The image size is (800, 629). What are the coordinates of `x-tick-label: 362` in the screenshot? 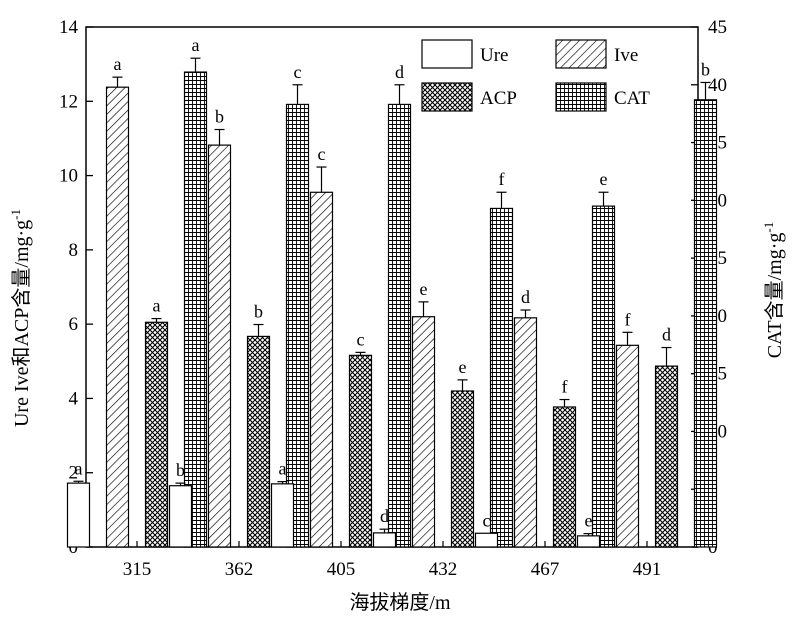 It's located at (239, 569).